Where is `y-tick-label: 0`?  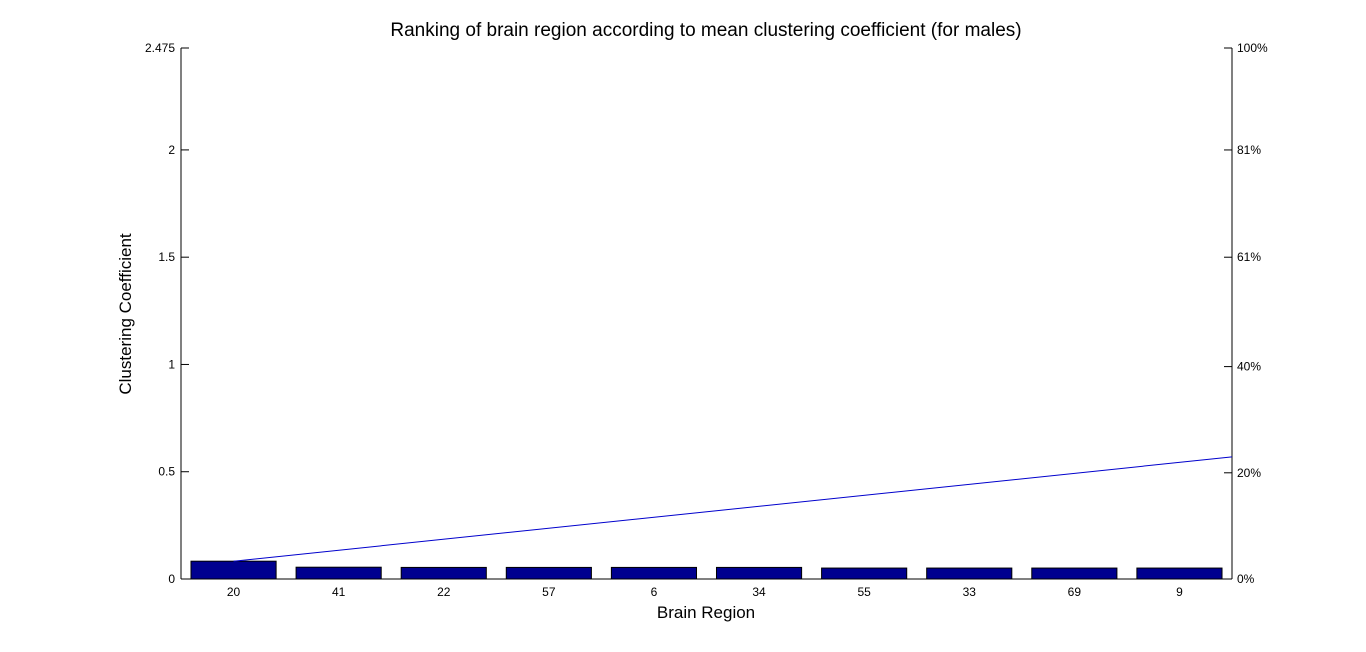
y-tick-label: 0 is located at coordinates (171, 579).